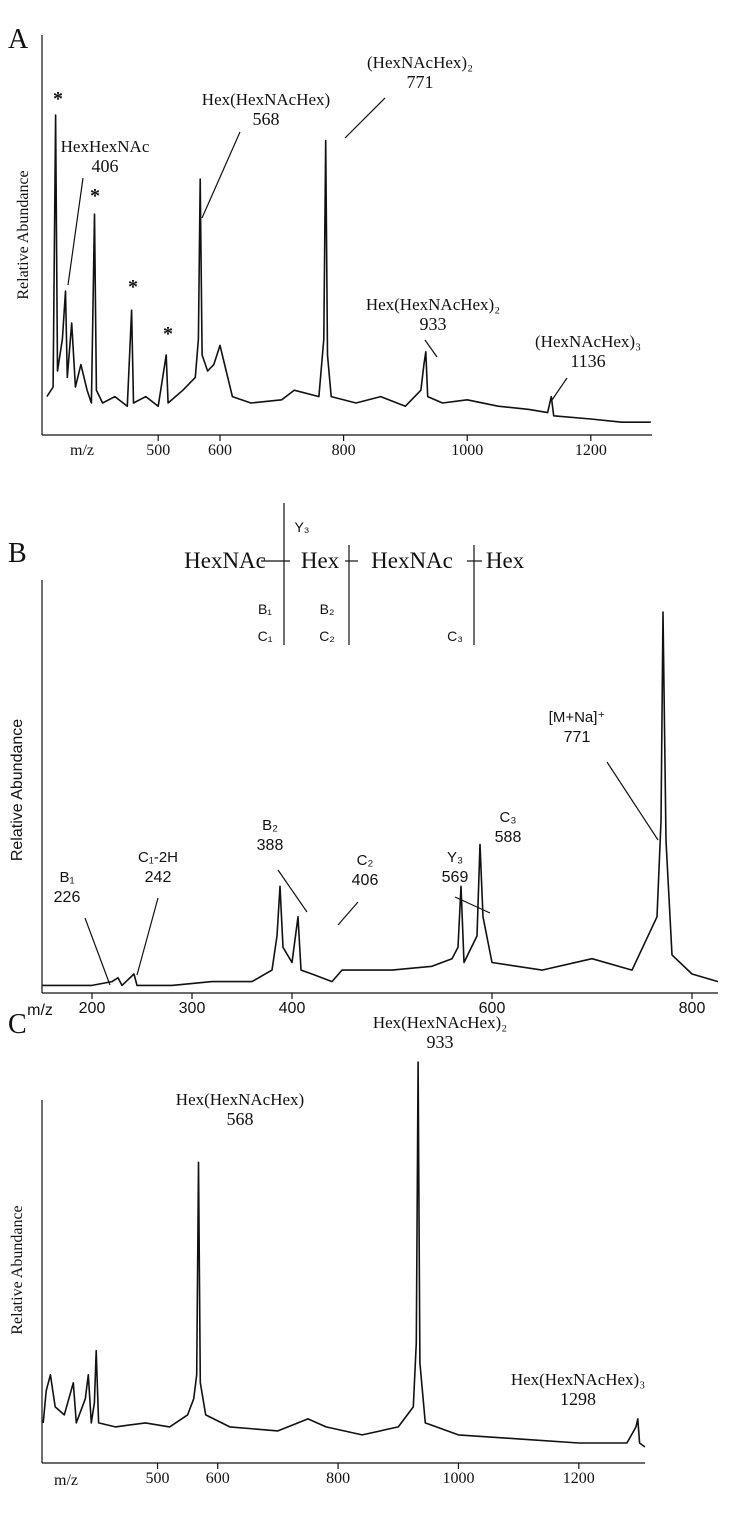 Image resolution: width=750 pixels, height=1515 pixels. Describe the element at coordinates (455, 857) in the screenshot. I see `annotation-label: Y₃` at that location.